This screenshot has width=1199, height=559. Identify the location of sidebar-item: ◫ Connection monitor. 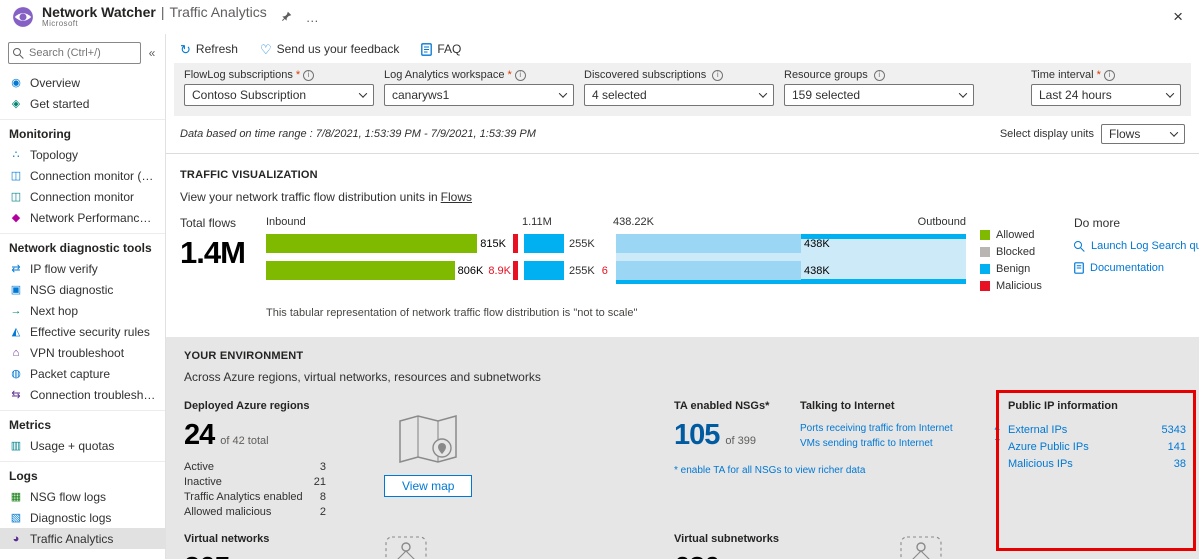
(82, 196).